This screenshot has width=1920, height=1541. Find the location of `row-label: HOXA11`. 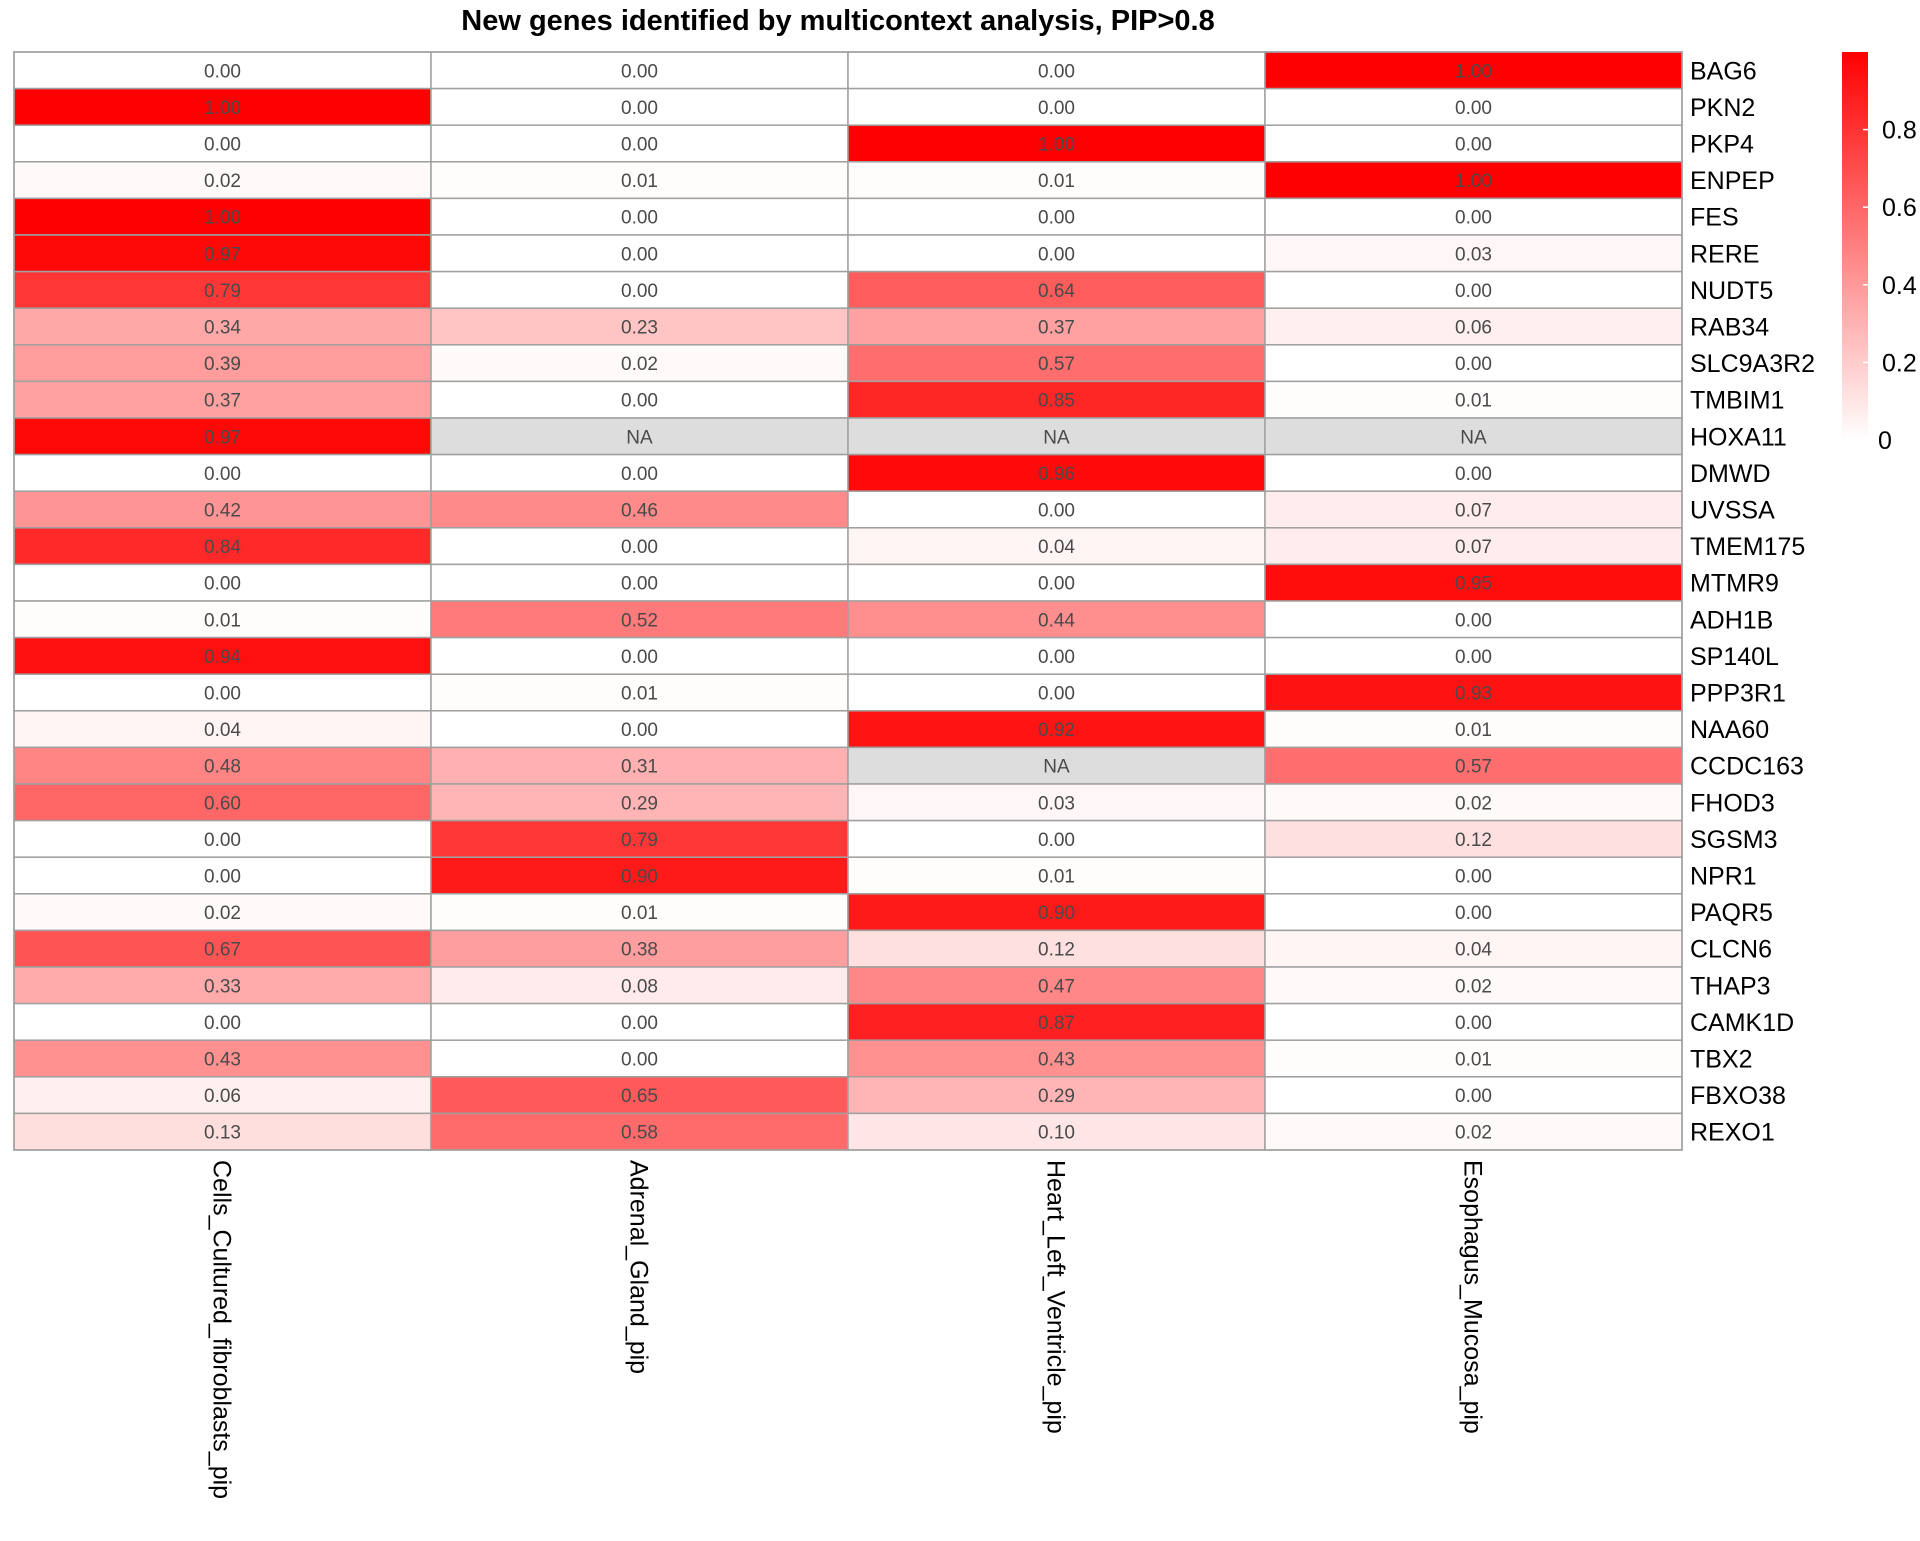

row-label: HOXA11 is located at coordinates (1738, 437).